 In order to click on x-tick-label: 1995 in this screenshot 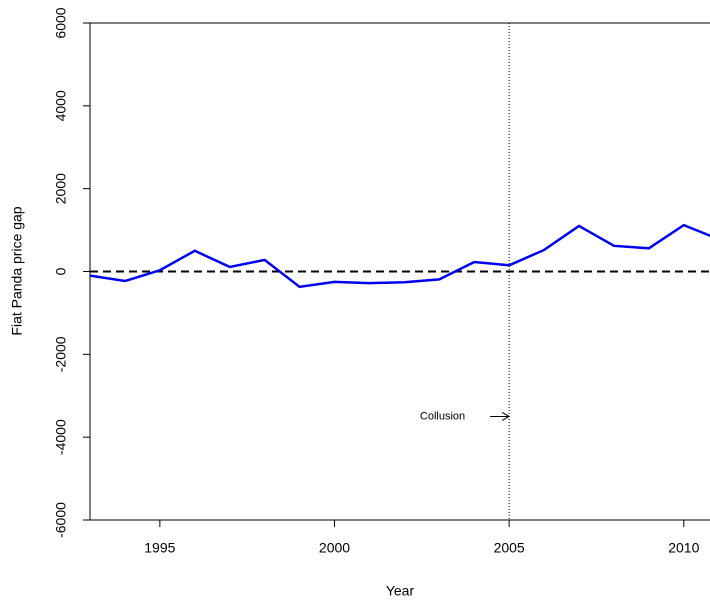, I will do `click(159, 548)`.